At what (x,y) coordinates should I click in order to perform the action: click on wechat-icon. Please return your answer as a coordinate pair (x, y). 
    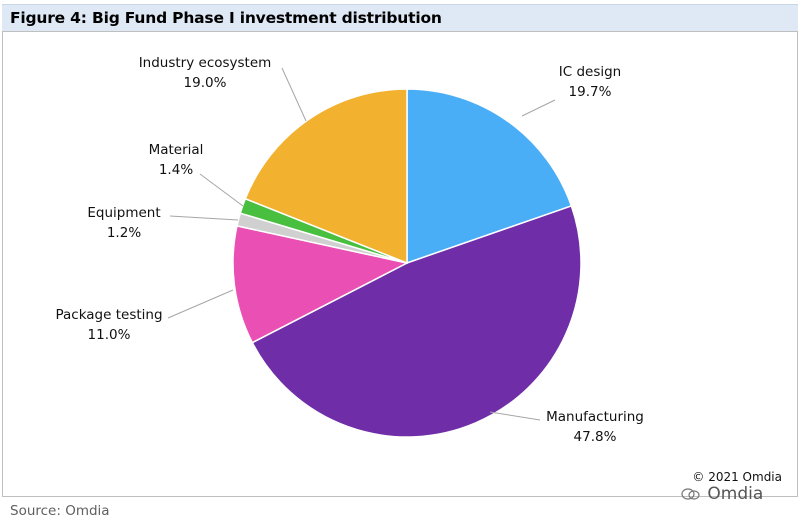
    Looking at the image, I should click on (690, 494).